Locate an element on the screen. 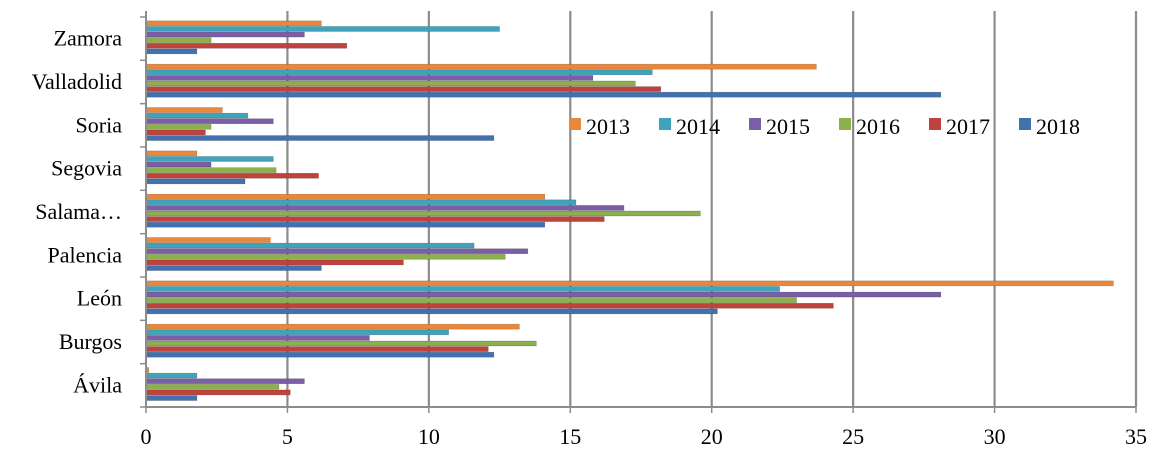 This screenshot has height=450, width=1153. legend-label-2014: 2014 is located at coordinates (698, 126).